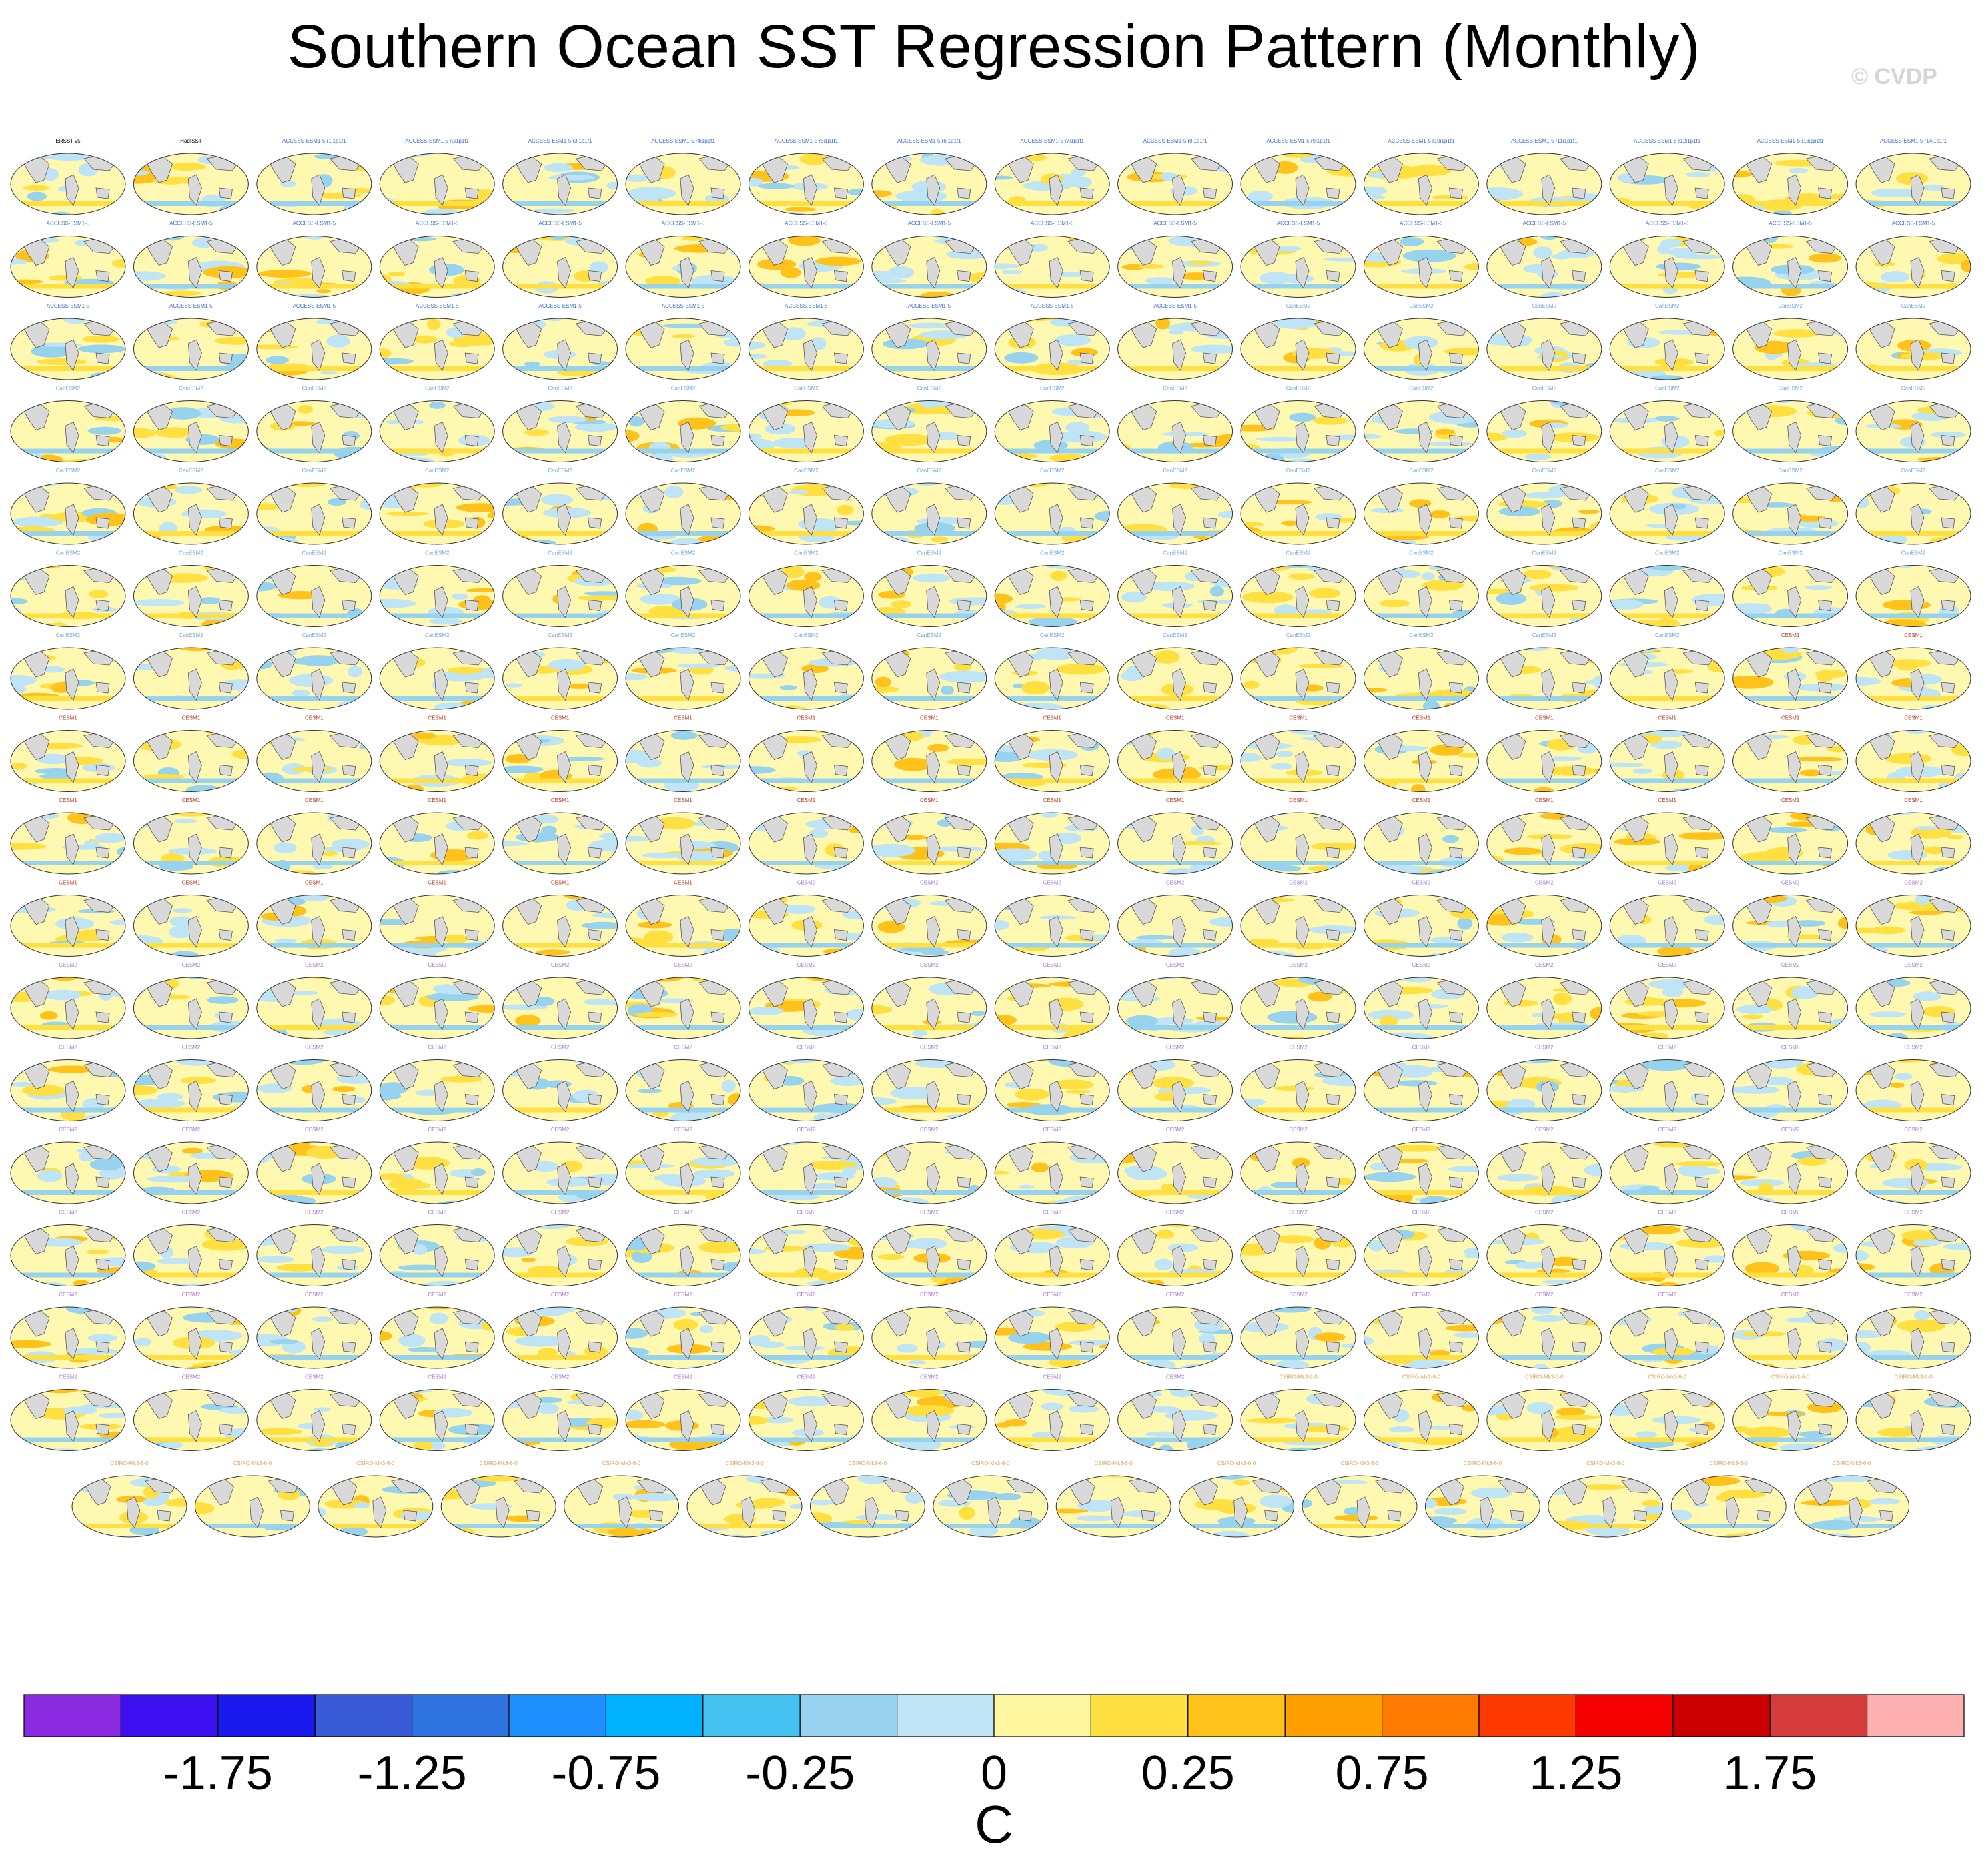  I want to click on regression-map-panel: ACCESS-ESM1-5 r2i1p1f1, so click(437, 176).